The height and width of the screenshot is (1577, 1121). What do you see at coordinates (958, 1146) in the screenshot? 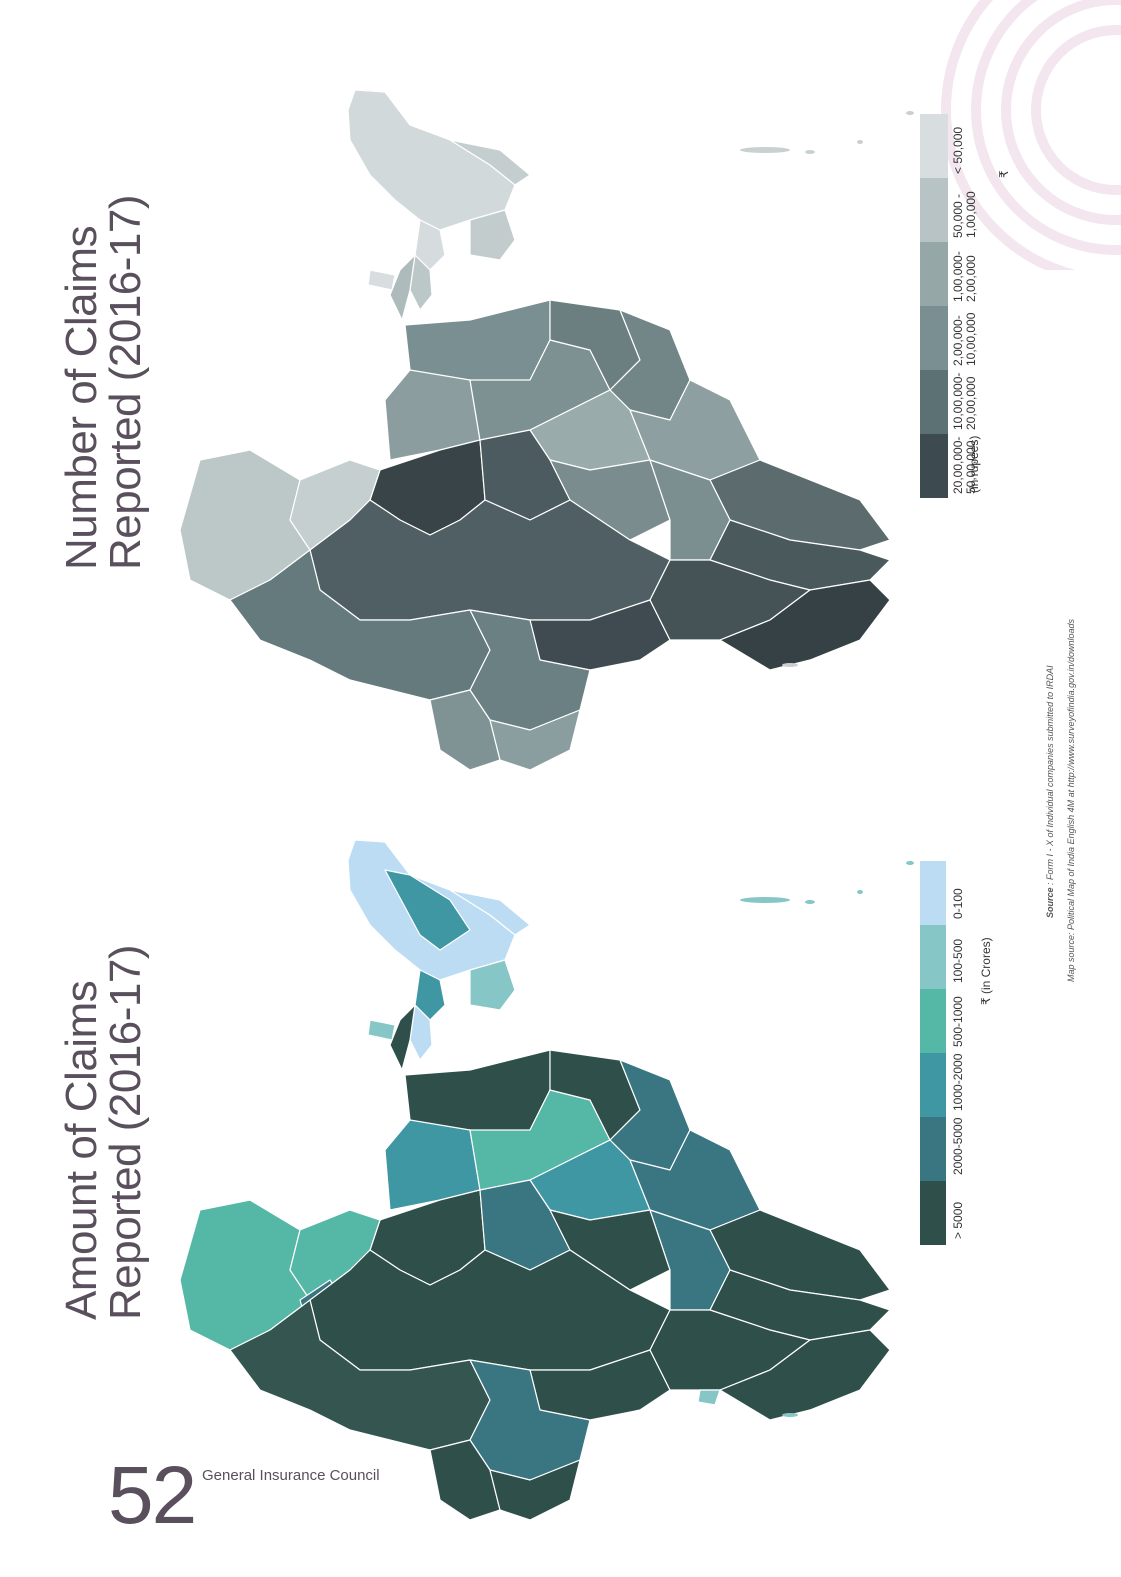
I see `legend-label: 2000-5000` at bounding box center [958, 1146].